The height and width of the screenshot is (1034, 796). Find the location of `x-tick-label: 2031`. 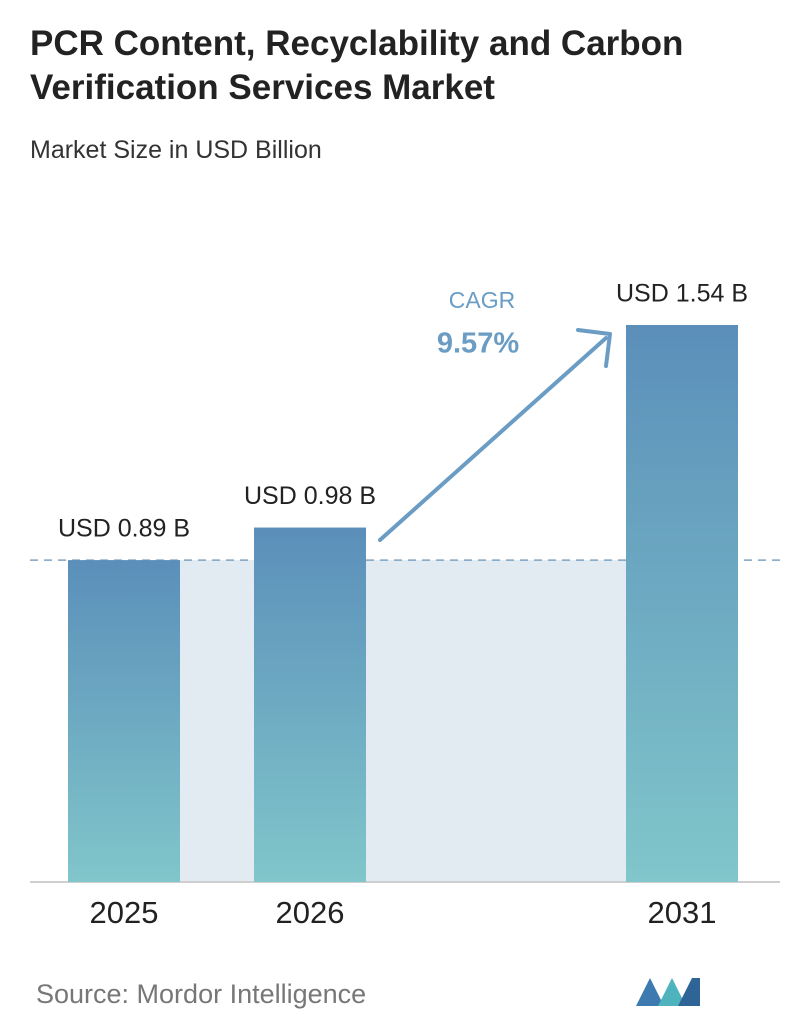

x-tick-label: 2031 is located at coordinates (682, 912).